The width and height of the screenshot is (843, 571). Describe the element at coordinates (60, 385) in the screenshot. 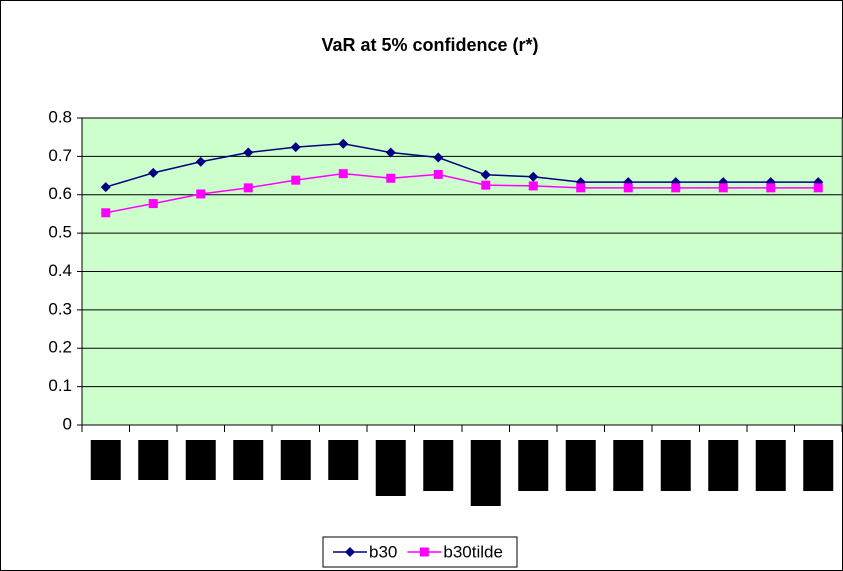

I see `y-tick-label: 0.1` at that location.